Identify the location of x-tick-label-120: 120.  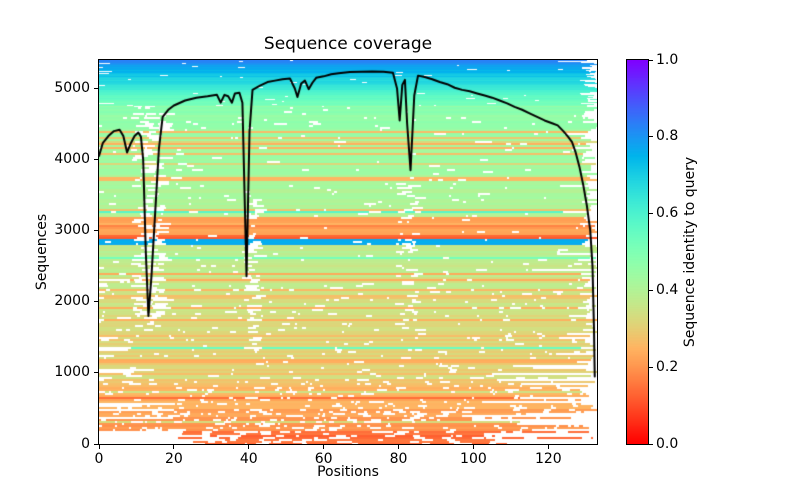
(548, 459).